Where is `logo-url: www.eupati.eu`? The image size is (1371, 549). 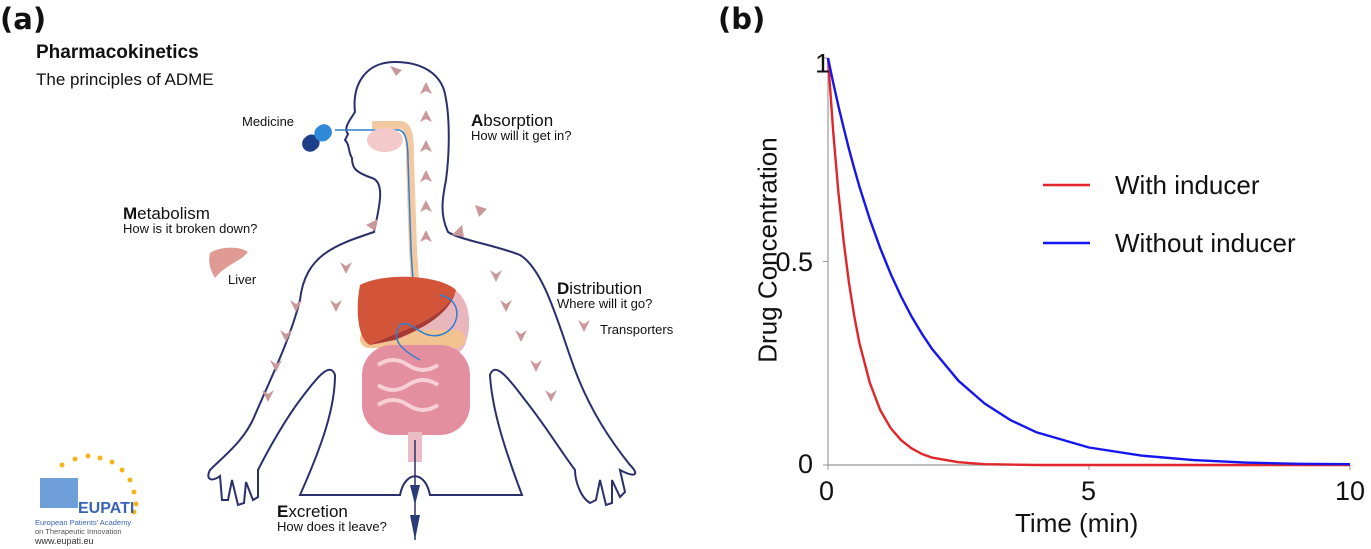 logo-url: www.eupati.eu is located at coordinates (64, 541).